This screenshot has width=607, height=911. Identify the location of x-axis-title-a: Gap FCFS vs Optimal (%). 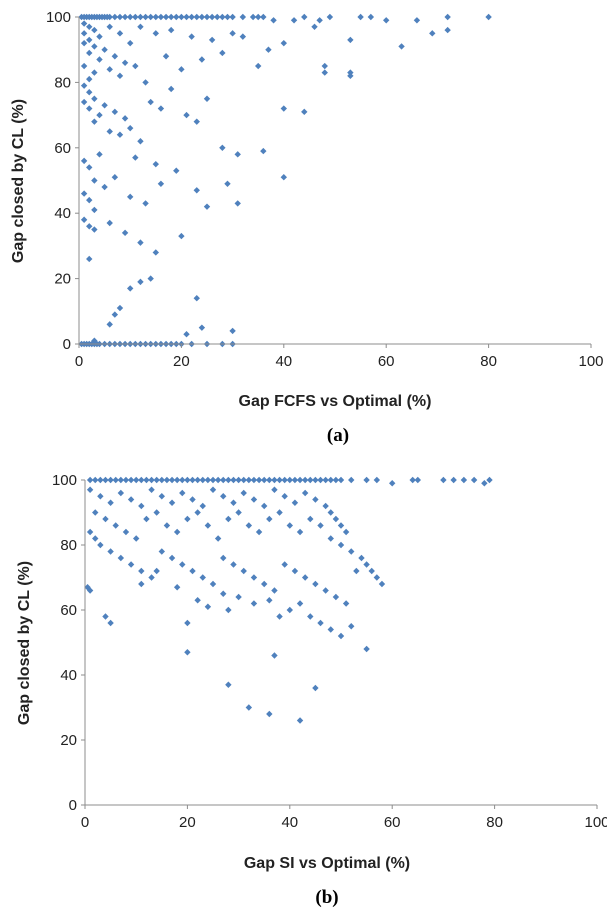
(335, 401).